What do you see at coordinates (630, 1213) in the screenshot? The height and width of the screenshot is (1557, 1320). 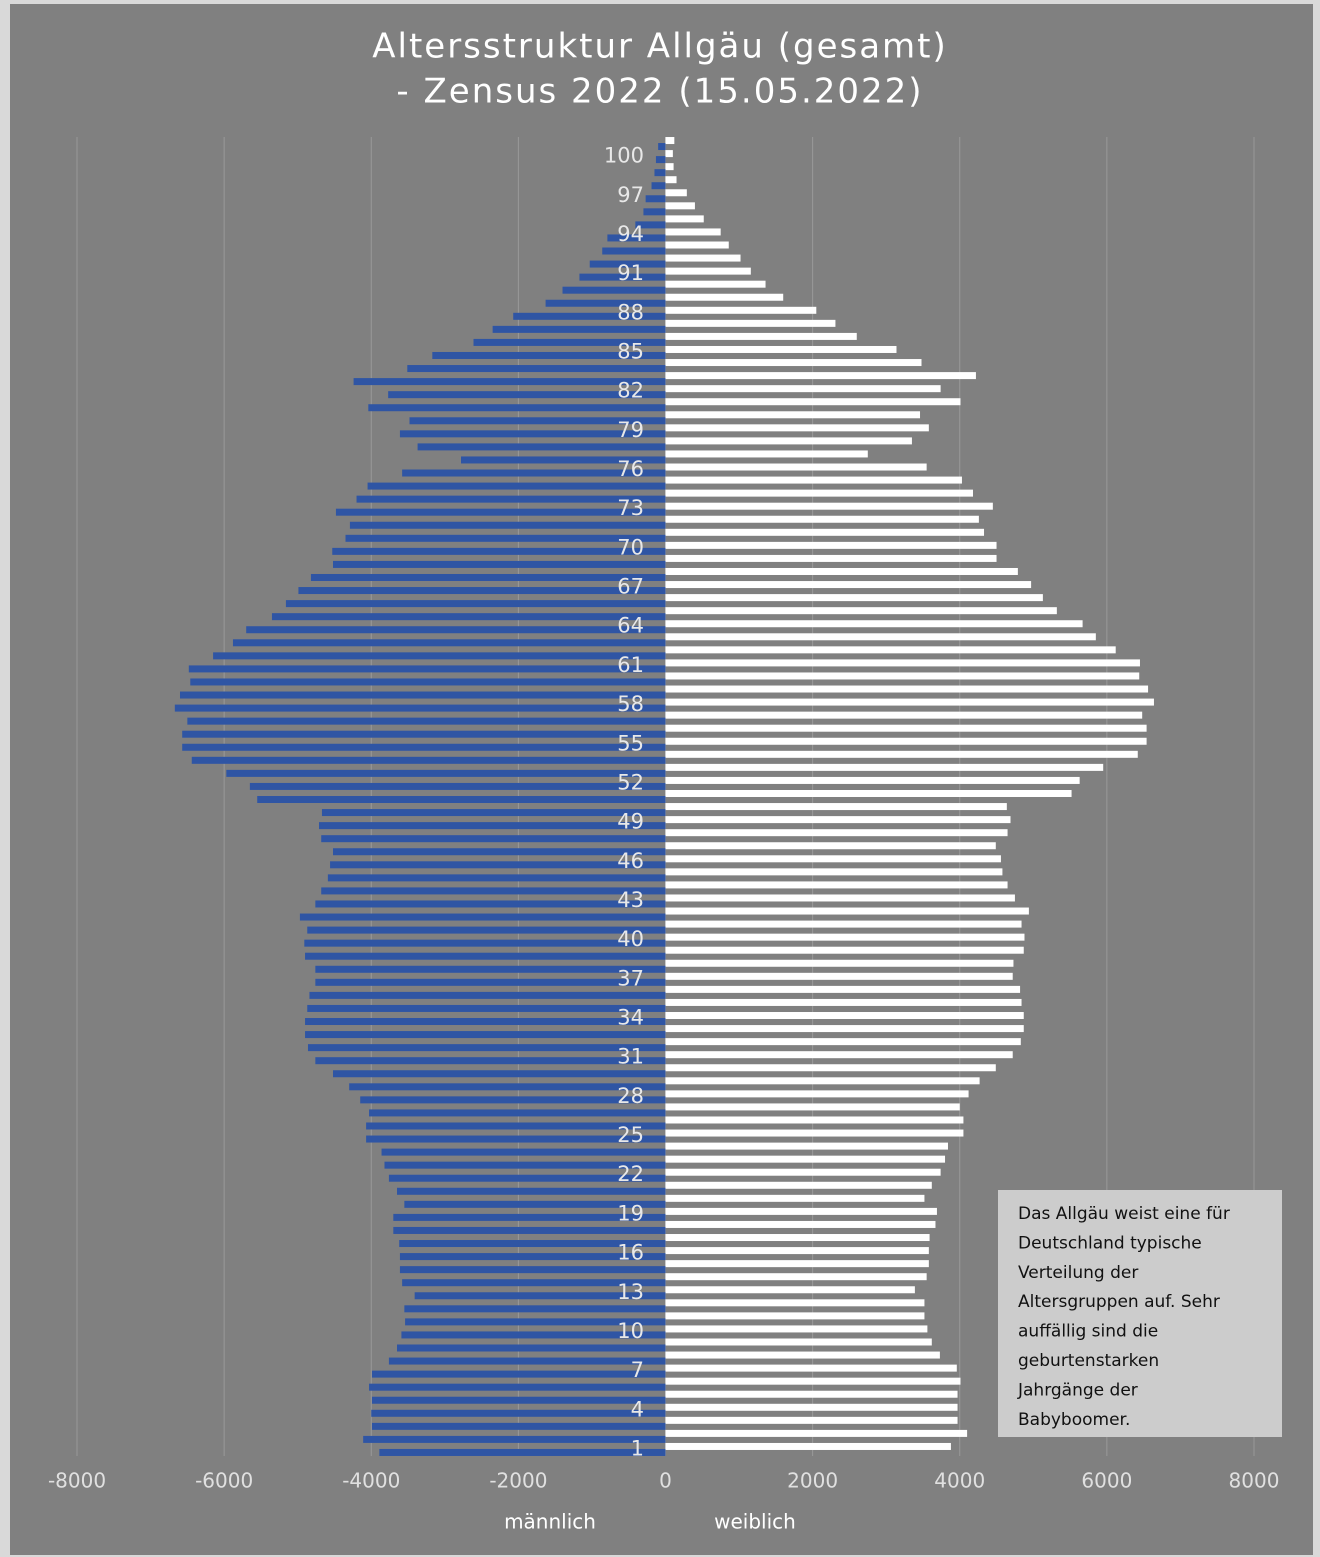 I see `y-tick-label: 19` at bounding box center [630, 1213].